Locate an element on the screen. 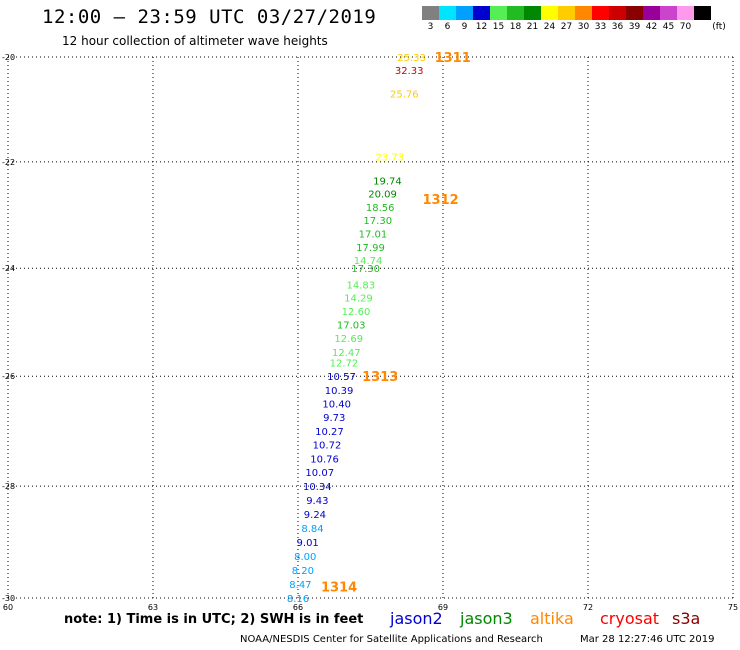 Image resolution: width=740 pixels, height=650 pixels. wave-height-label: 9.24 is located at coordinates (315, 515).